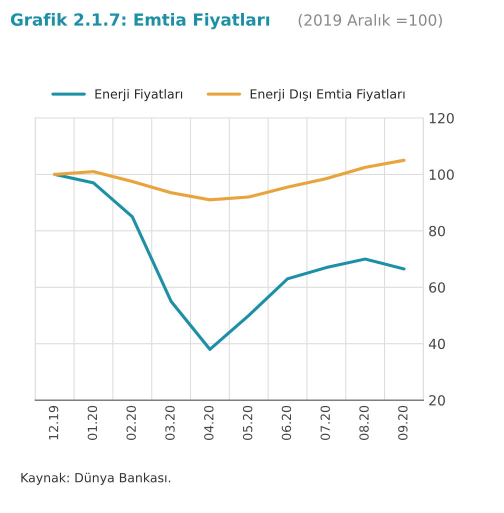 The width and height of the screenshot is (504, 513). I want to click on line-series, so click(229, 180).